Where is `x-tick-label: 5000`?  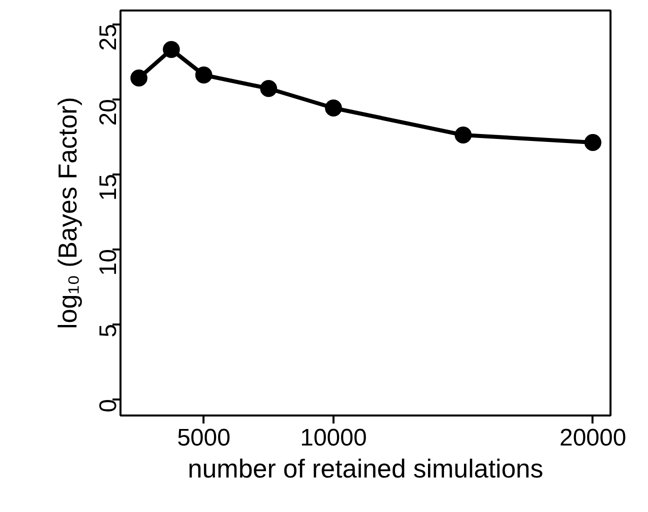 x-tick-label: 5000 is located at coordinates (203, 438).